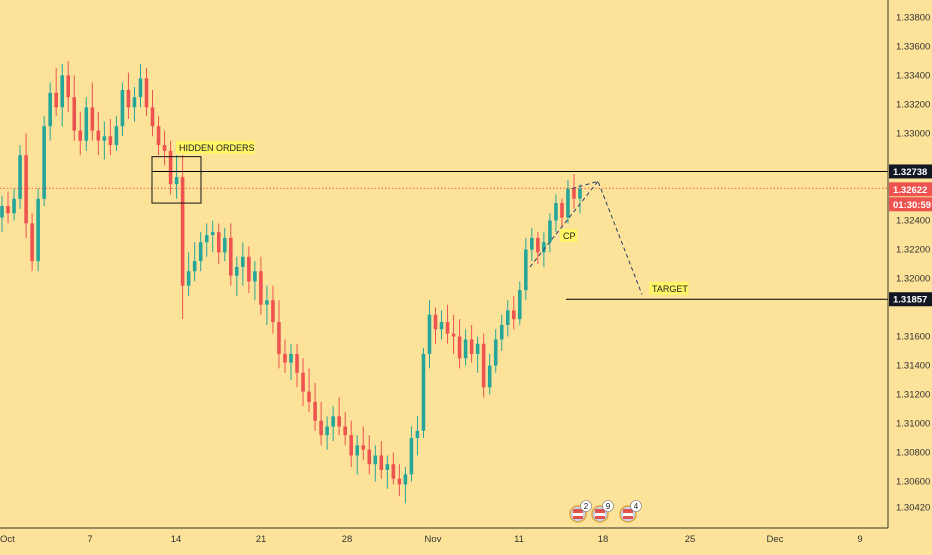 The width and height of the screenshot is (932, 555). I want to click on target-price-tag-text: 1.31857, so click(910, 300).